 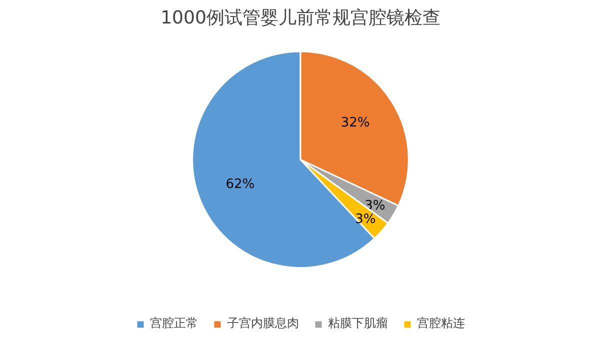 I want to click on data-label: 62%, so click(x=240, y=184).